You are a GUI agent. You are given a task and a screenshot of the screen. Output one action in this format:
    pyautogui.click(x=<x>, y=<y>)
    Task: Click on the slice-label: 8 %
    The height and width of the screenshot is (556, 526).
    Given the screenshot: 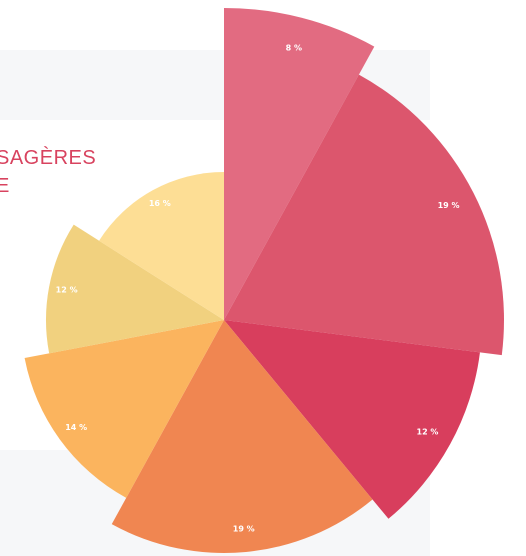 What is the action you would take?
    pyautogui.click(x=294, y=48)
    